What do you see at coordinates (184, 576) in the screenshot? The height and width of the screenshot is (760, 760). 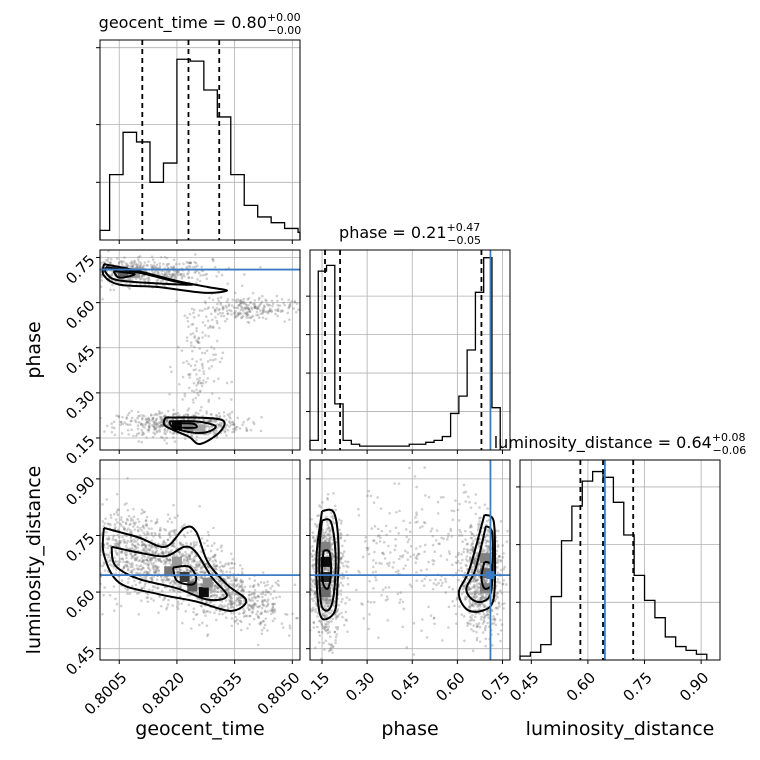 I see `density-cell` at bounding box center [184, 576].